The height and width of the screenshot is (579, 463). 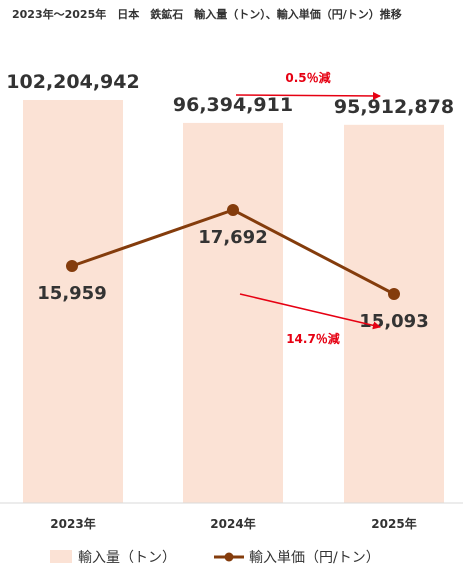 I want to click on arrow-volume, so click(x=308, y=95).